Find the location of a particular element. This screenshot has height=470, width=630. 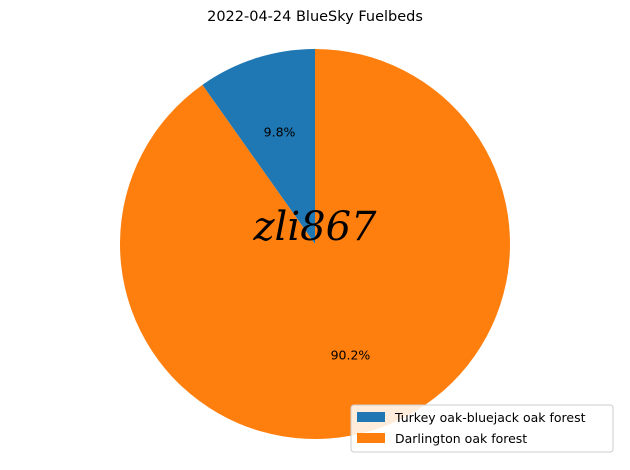

pie-slice is located at coordinates (258, 146).